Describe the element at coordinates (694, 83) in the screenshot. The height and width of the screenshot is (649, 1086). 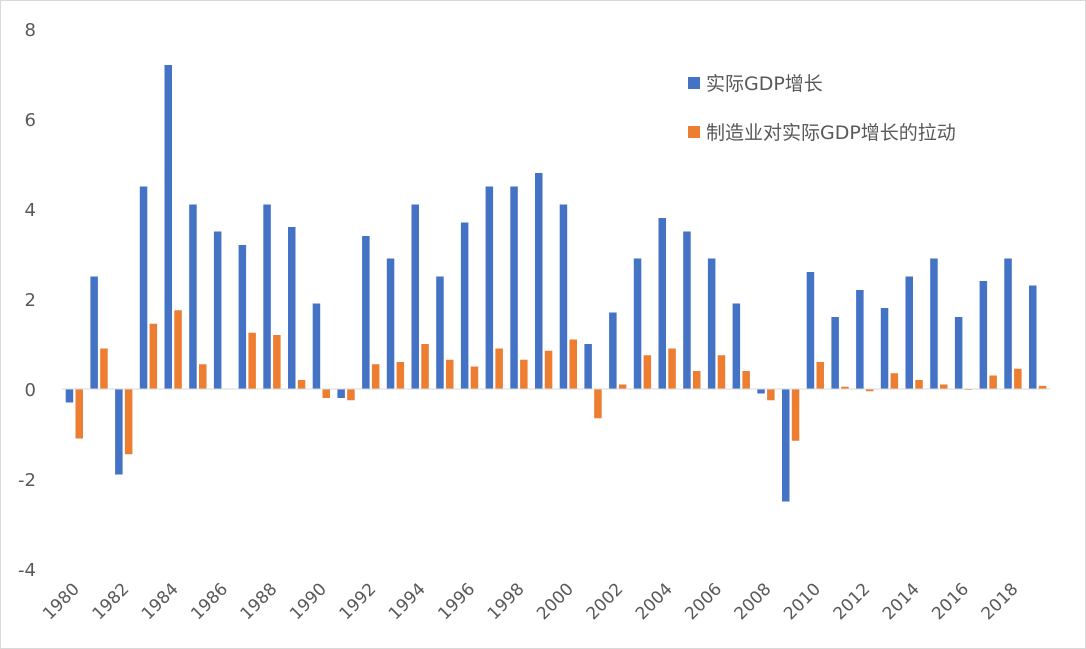
I see `legend-swatch-gdp` at that location.